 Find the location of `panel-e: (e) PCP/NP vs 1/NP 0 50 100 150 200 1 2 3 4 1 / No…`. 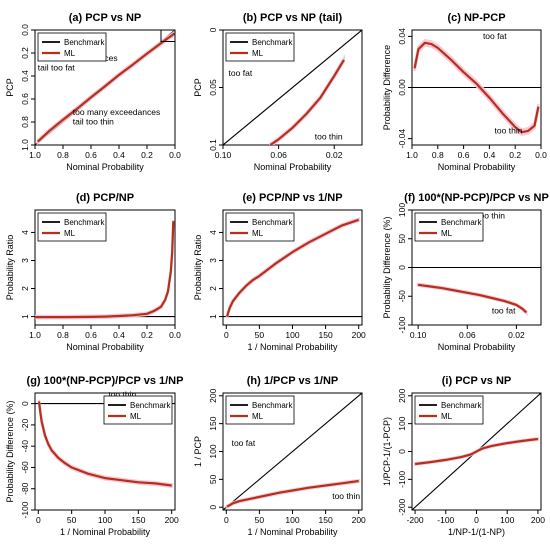

panel-e: (e) PCP/NP vs 1/NP 0 50 100 150 200 1 2 3 4 1 / No… is located at coordinates (279, 272).